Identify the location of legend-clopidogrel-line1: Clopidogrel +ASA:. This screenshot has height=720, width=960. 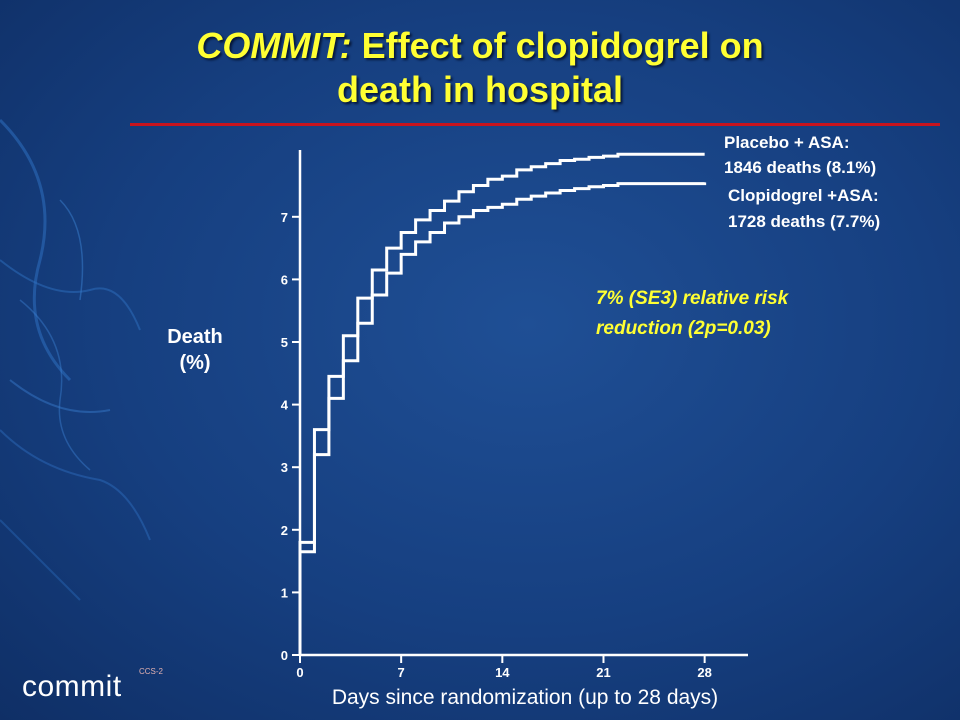
(803, 195).